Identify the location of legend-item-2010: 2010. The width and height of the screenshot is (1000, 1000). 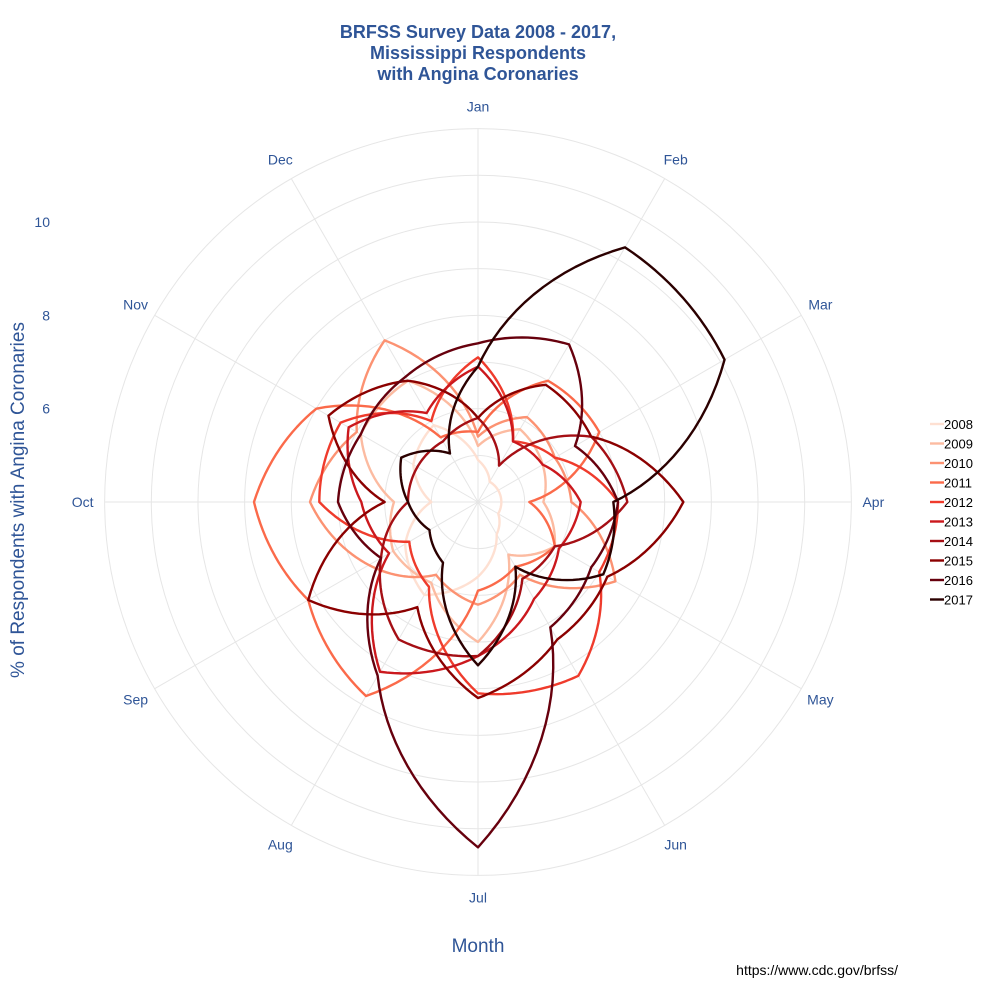
(951, 463).